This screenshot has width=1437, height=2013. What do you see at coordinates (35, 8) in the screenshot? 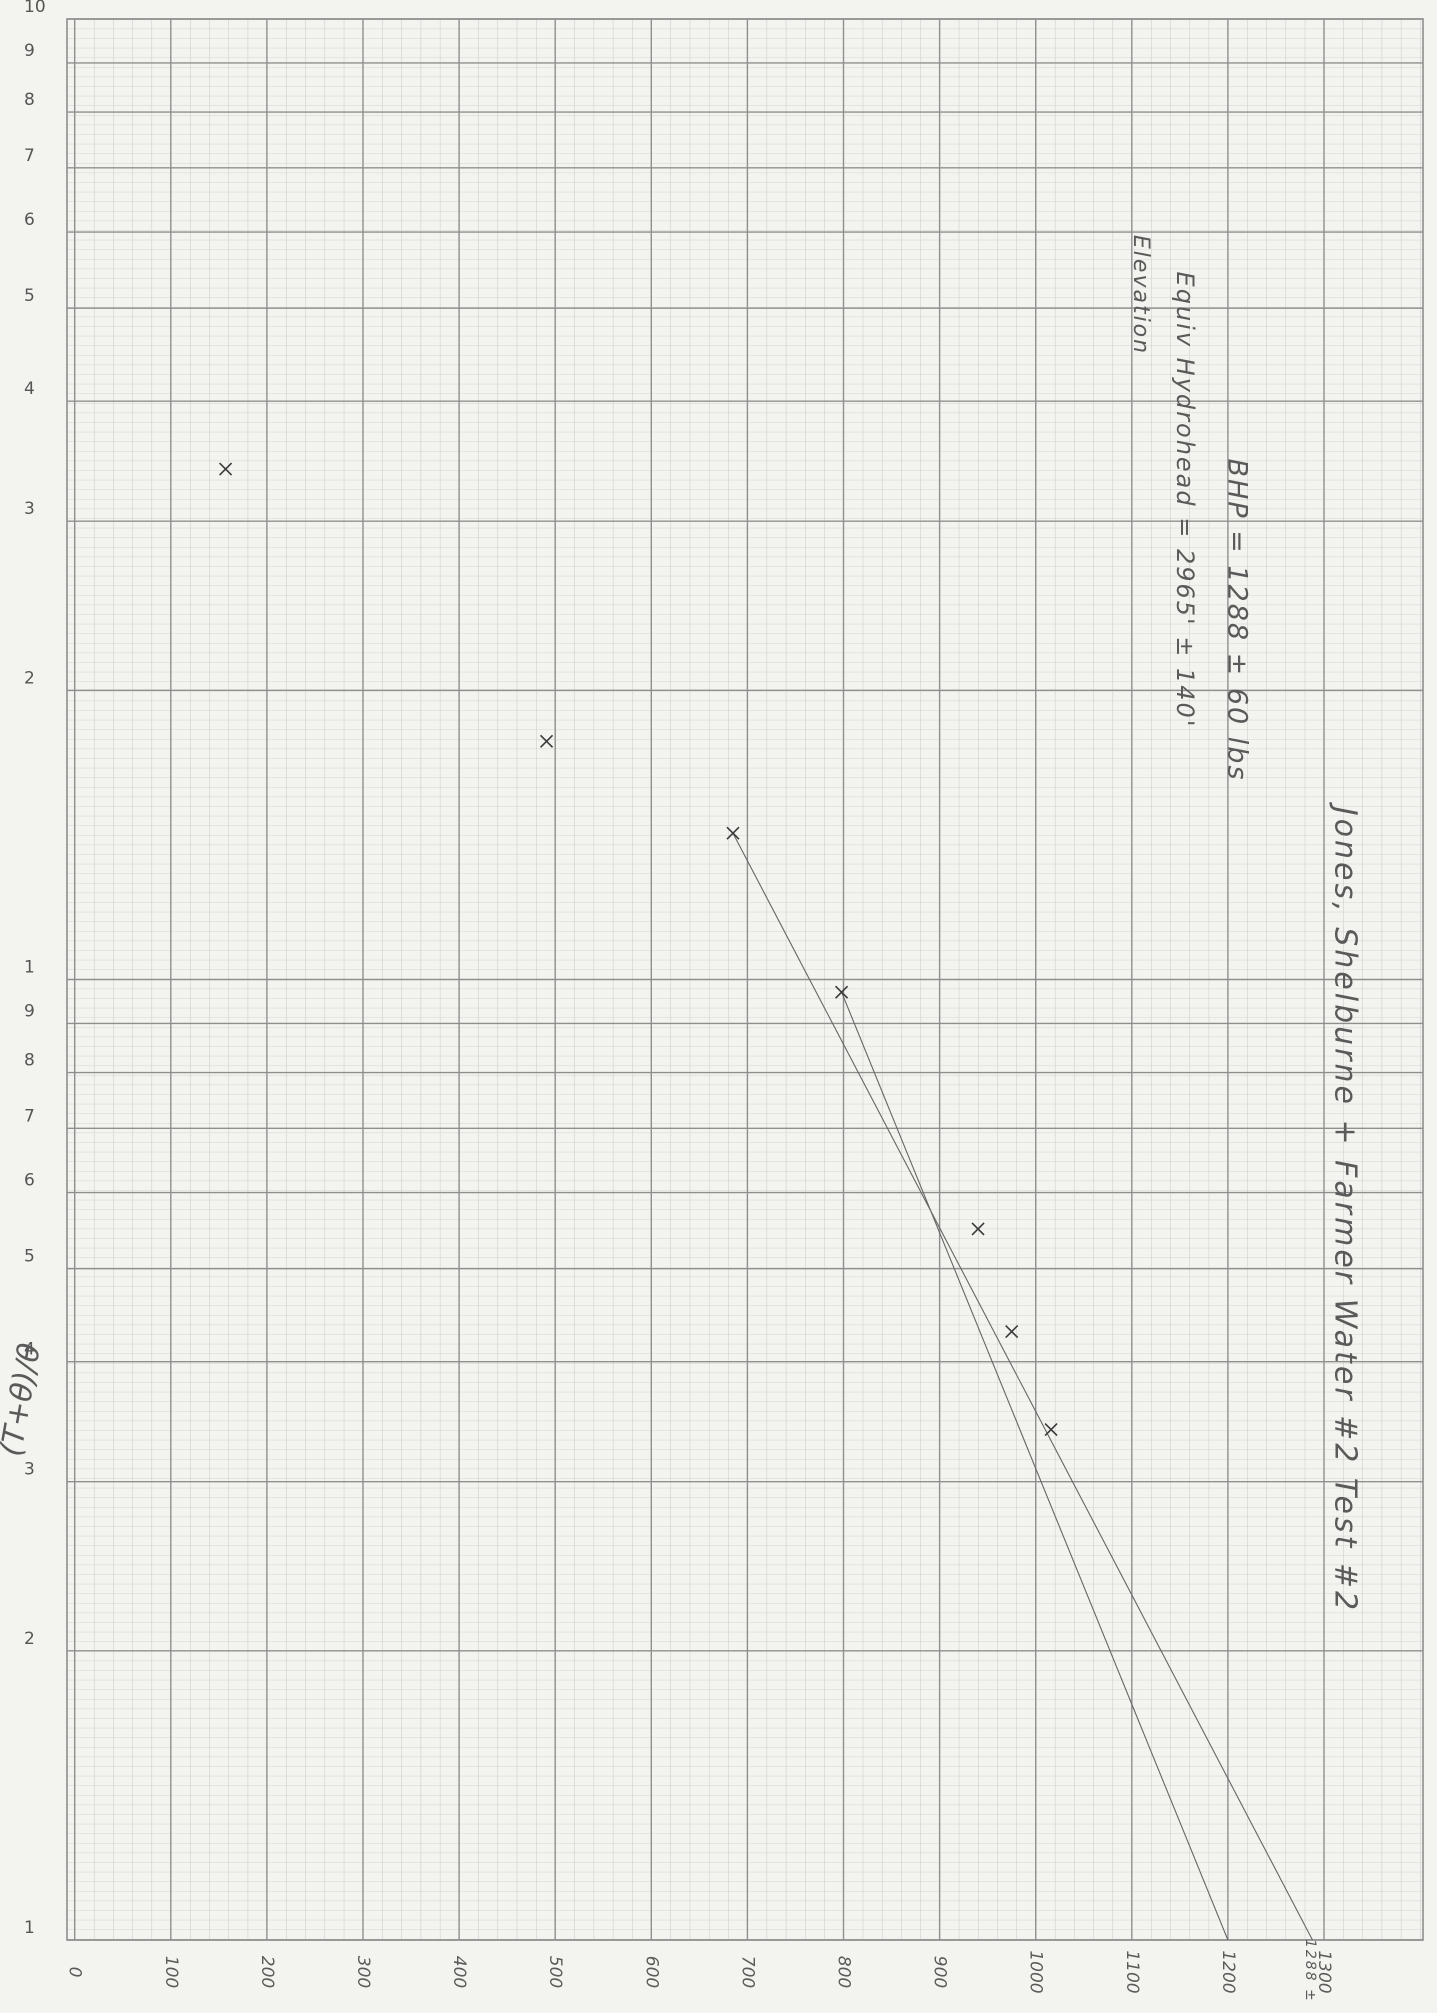
I see `y-tick-label: 10` at bounding box center [35, 8].